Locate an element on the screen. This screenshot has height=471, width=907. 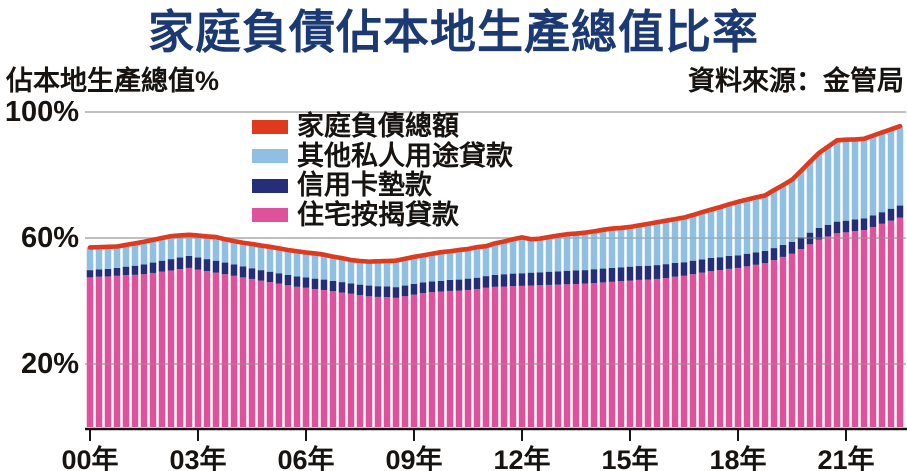
x-tick-label: 06年 is located at coordinates (306, 458).